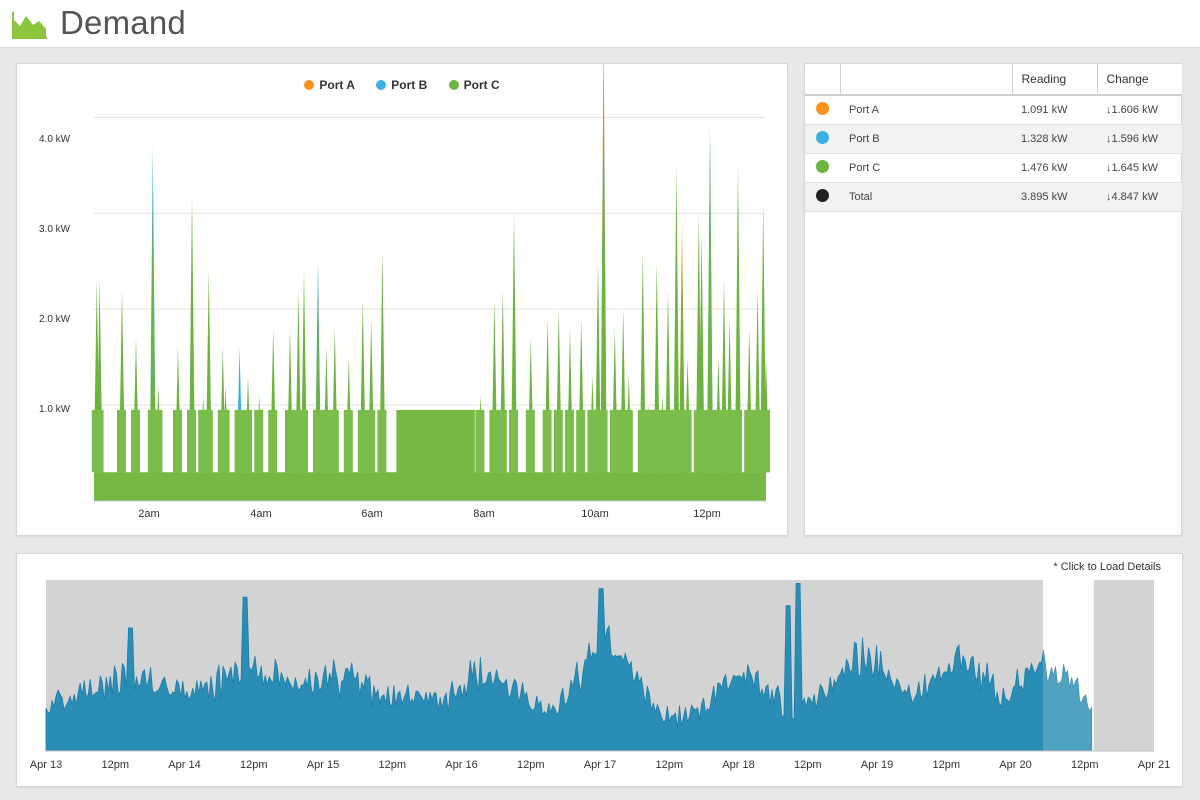 The height and width of the screenshot is (800, 1200). What do you see at coordinates (1107, 567) in the screenshot?
I see `load-details-link: * Click to Load Details` at bounding box center [1107, 567].